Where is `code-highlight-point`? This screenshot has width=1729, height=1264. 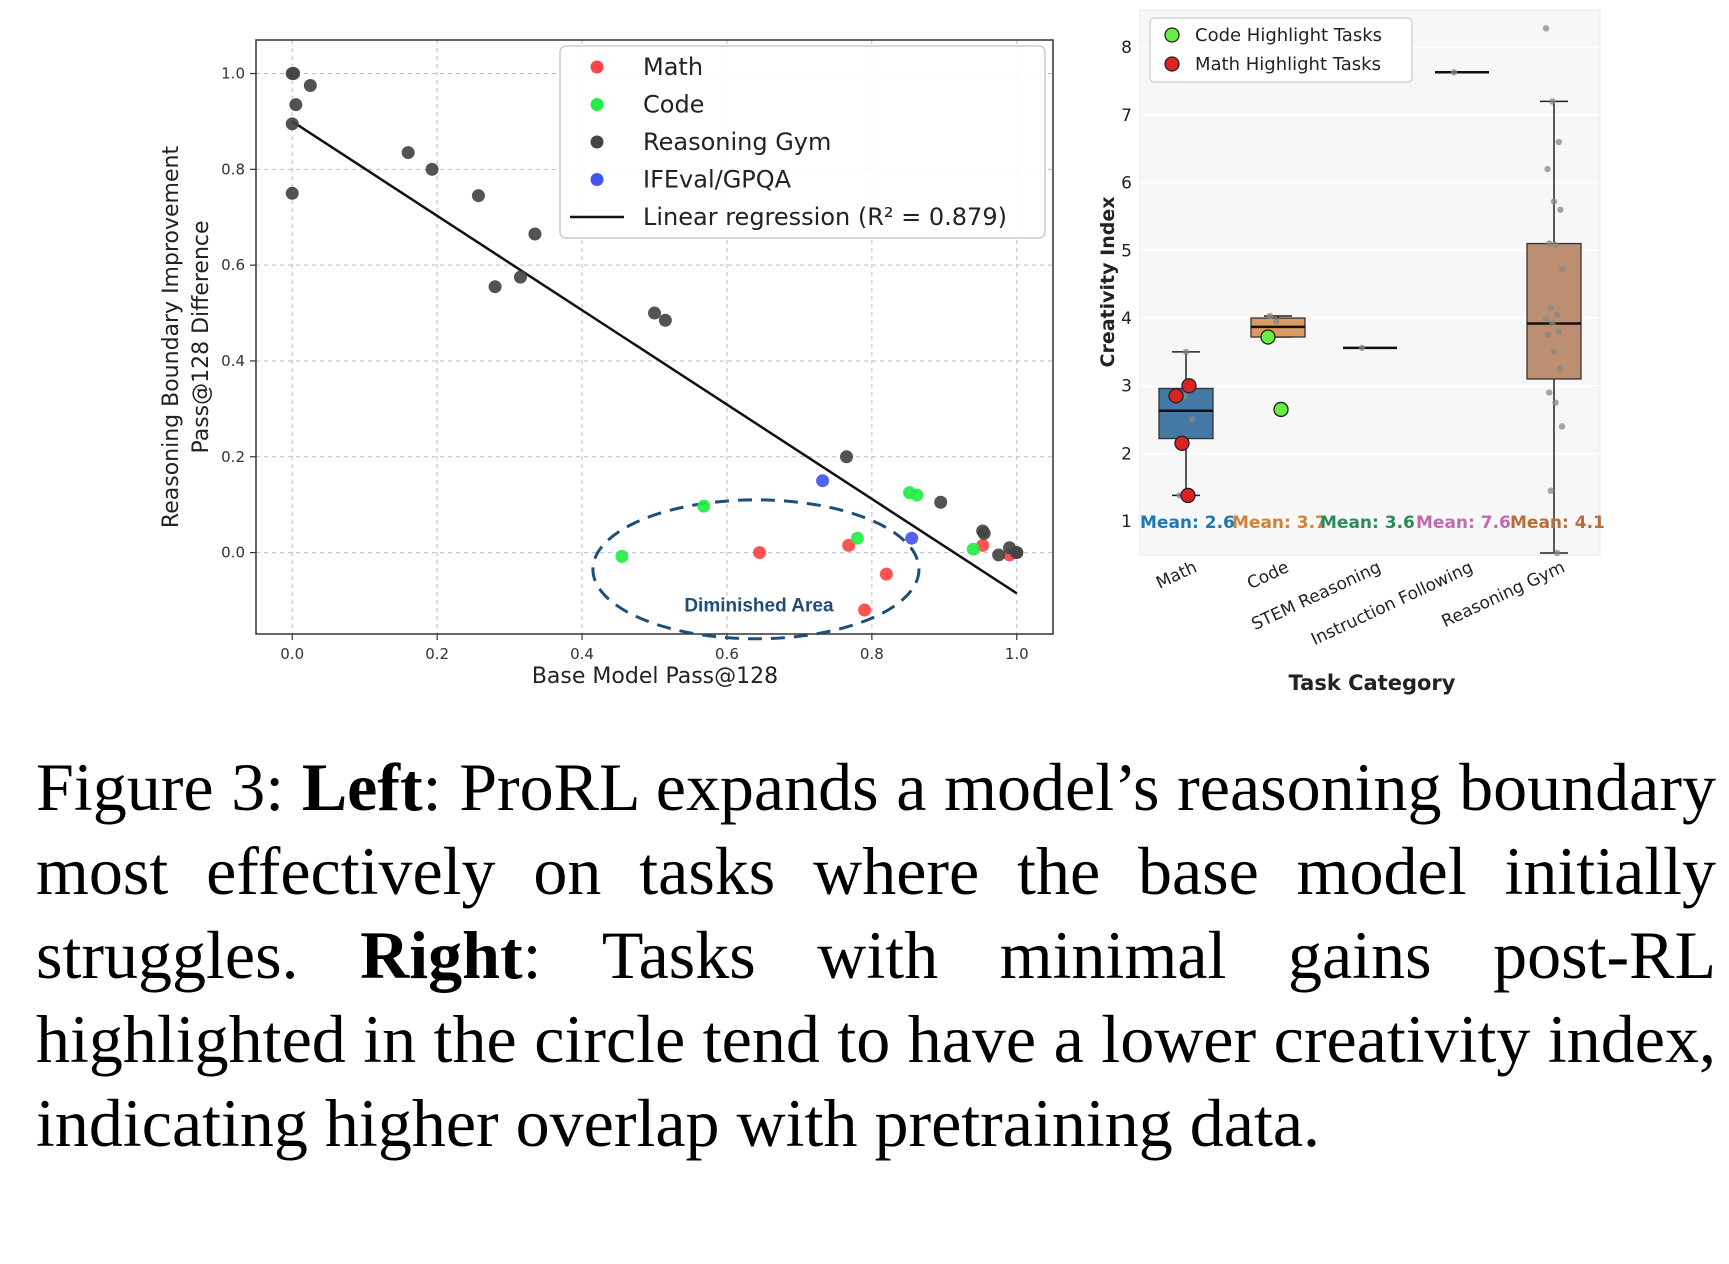
code-highlight-point is located at coordinates (1281, 409).